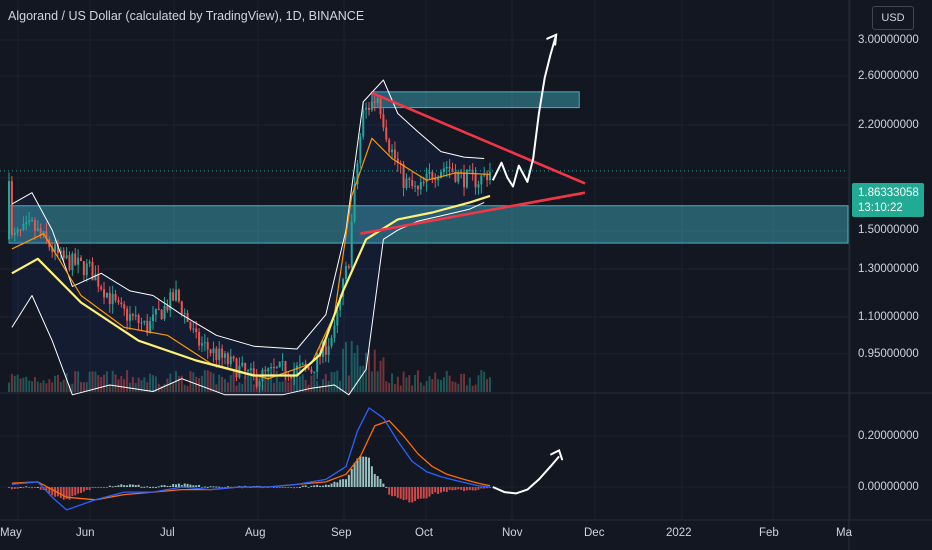 The height and width of the screenshot is (550, 932). What do you see at coordinates (473, 213) in the screenshot?
I see `triangle-lower-trendline` at bounding box center [473, 213].